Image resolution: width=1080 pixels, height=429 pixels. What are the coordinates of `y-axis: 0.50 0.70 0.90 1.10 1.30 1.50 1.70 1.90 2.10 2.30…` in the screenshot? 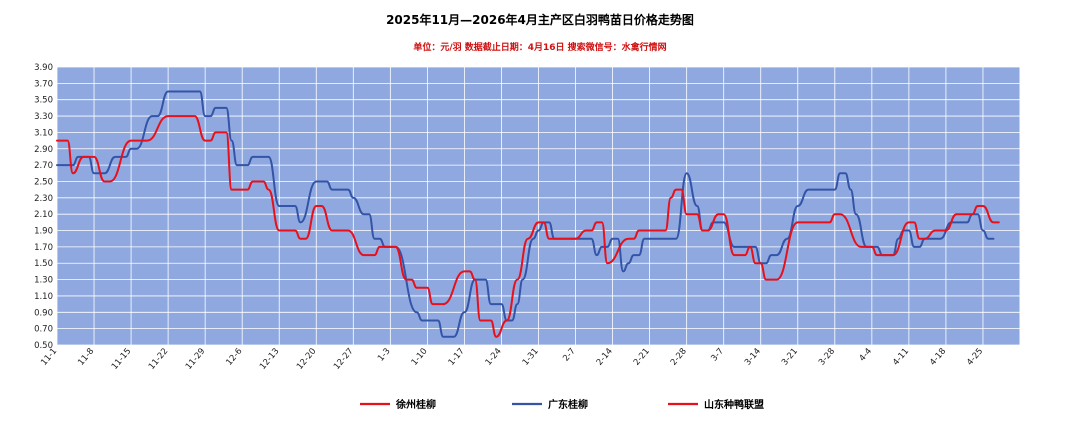 It's located at (43, 207).